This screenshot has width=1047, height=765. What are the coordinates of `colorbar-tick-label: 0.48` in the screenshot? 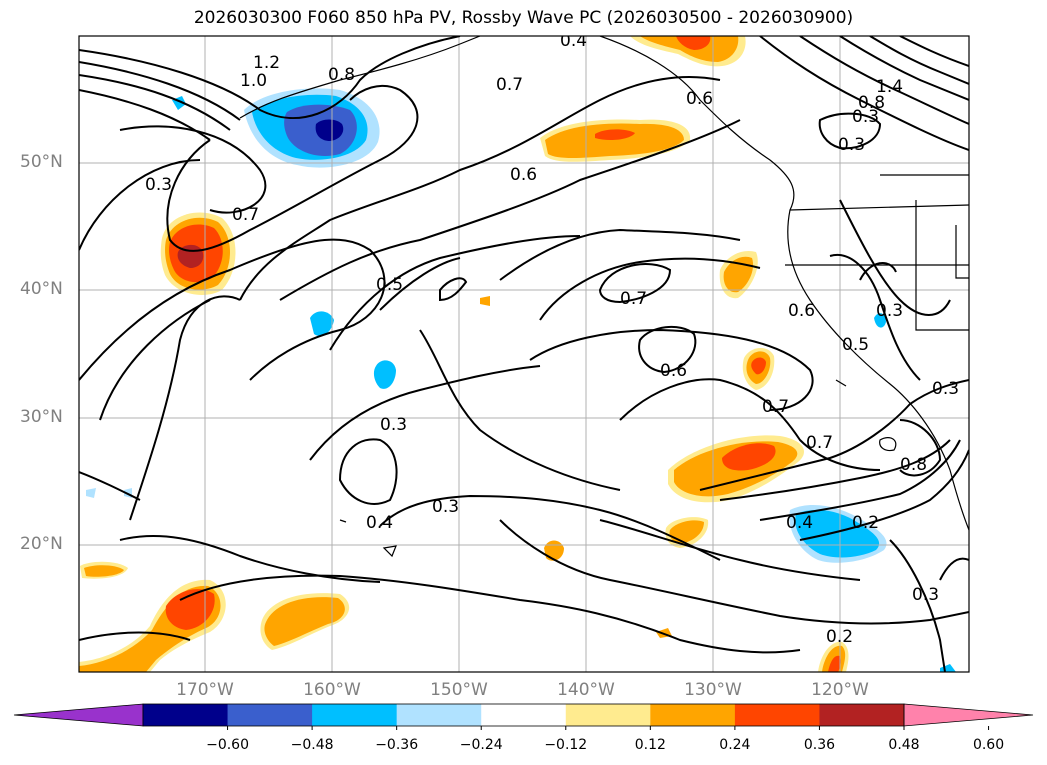 It's located at (904, 745).